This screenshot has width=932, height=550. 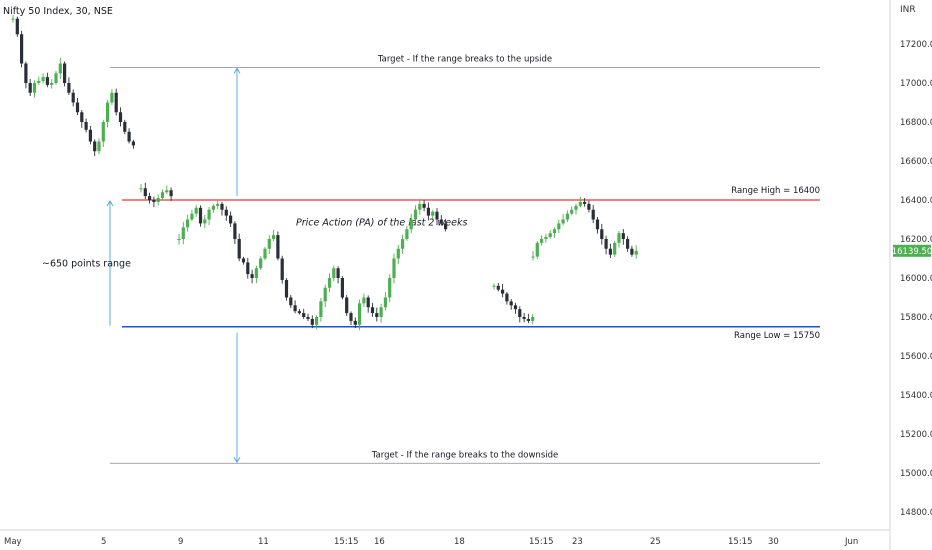 What do you see at coordinates (110, 203) in the screenshot?
I see `arrow-head` at bounding box center [110, 203].